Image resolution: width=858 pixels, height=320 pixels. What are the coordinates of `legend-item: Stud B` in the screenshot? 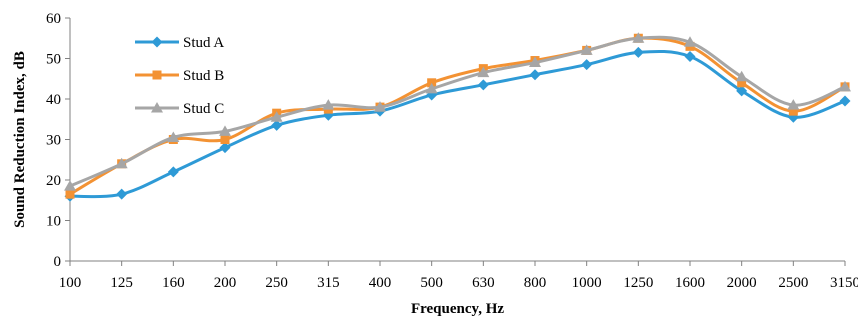 It's located at (179, 76).